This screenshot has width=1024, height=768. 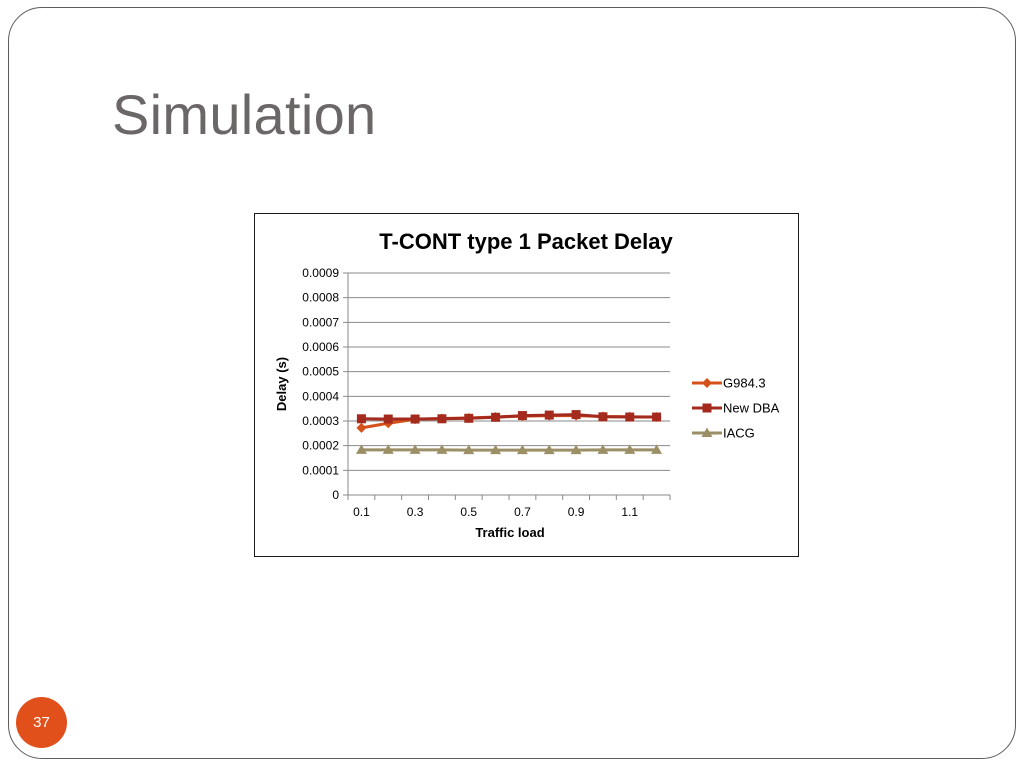 I want to click on gridlines, so click(x=509, y=371).